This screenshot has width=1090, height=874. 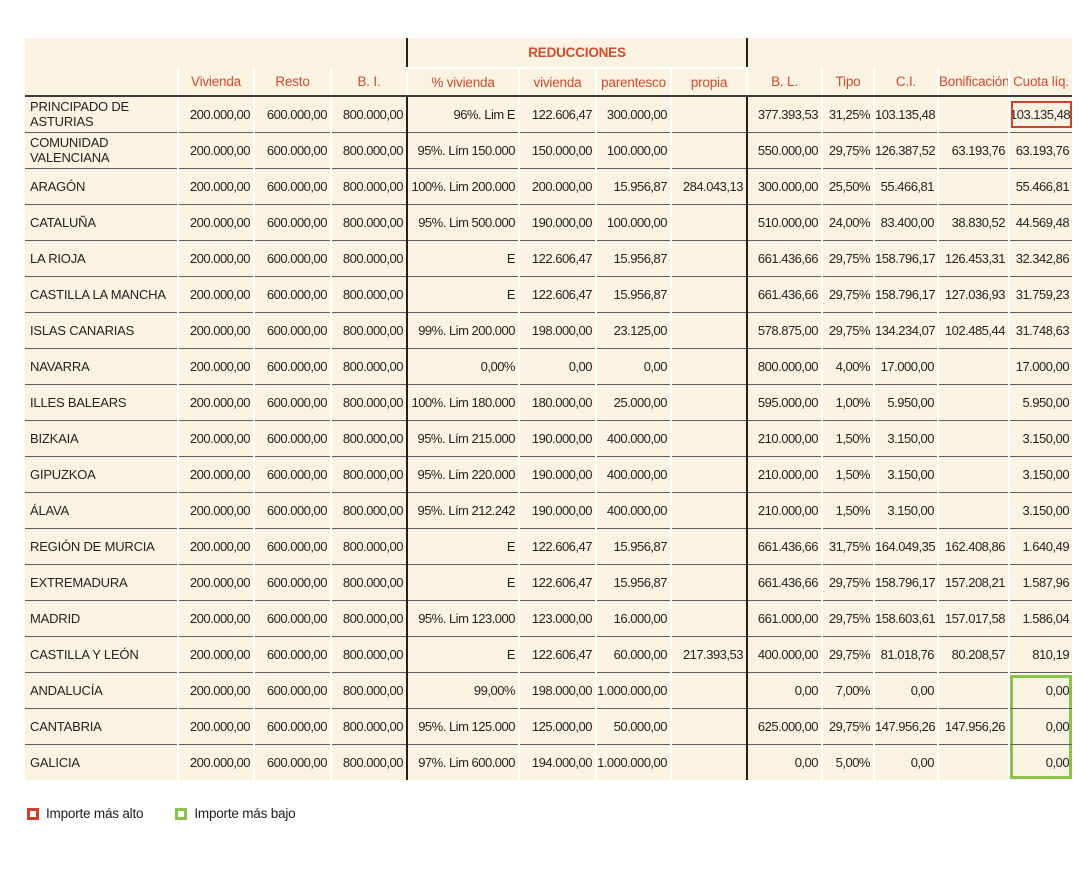 What do you see at coordinates (101, 82) in the screenshot?
I see `column-header-region` at bounding box center [101, 82].